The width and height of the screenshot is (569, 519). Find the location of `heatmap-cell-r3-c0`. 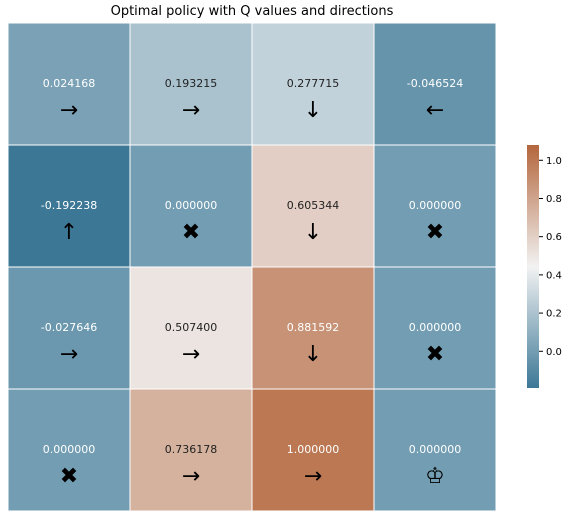

heatmap-cell-r3-c0 is located at coordinates (69, 450).